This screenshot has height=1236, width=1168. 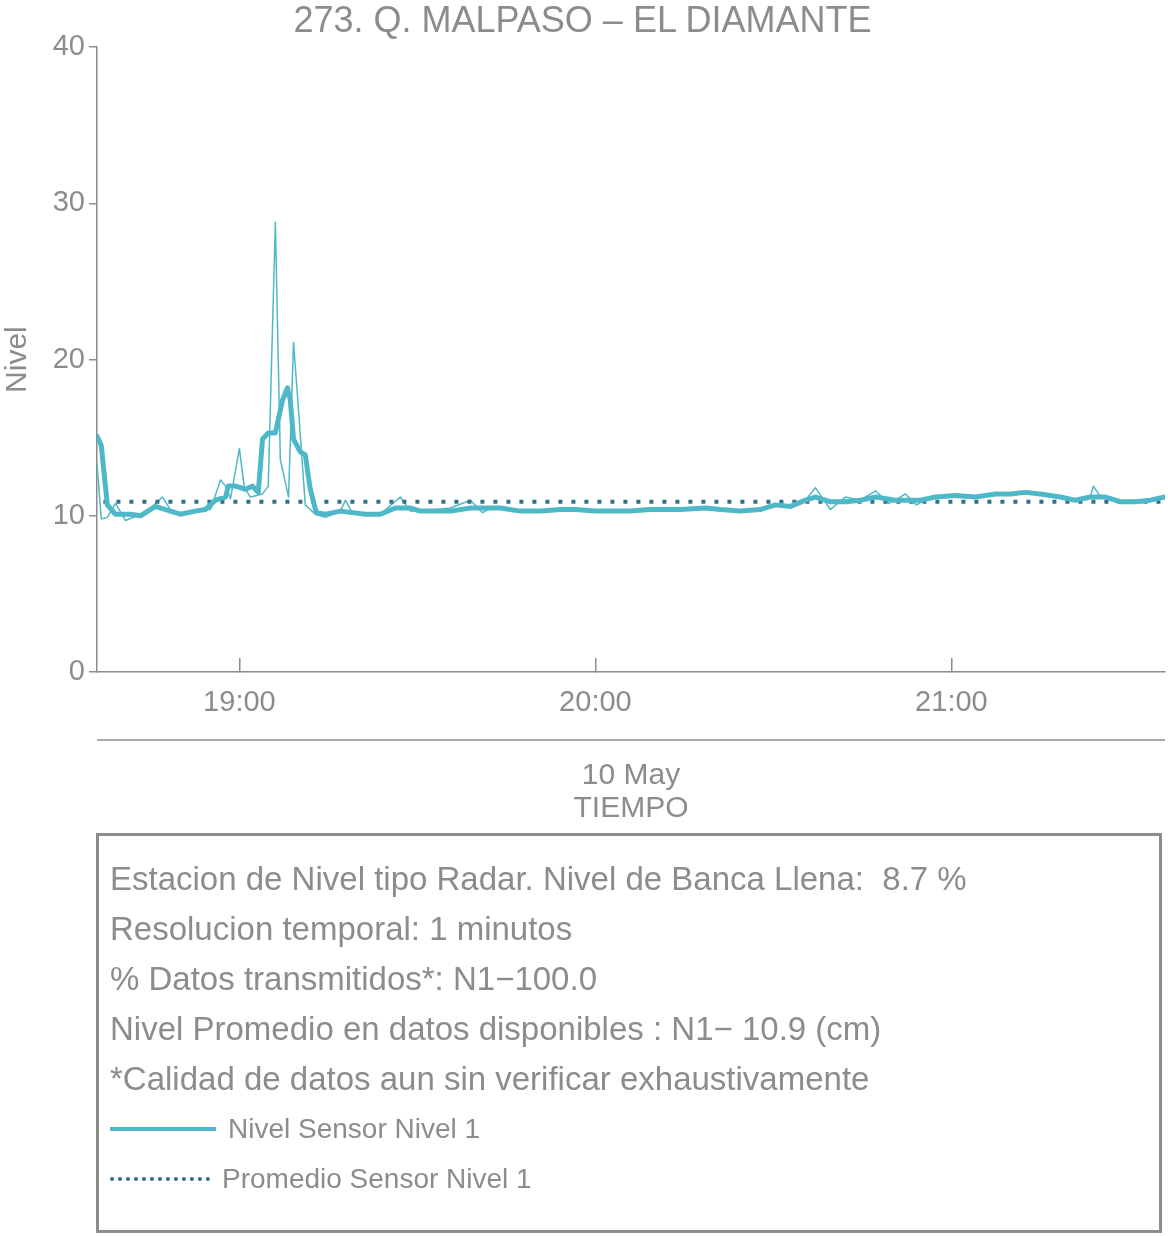 I want to click on y-axis-title: Nivel, so click(x=16, y=359).